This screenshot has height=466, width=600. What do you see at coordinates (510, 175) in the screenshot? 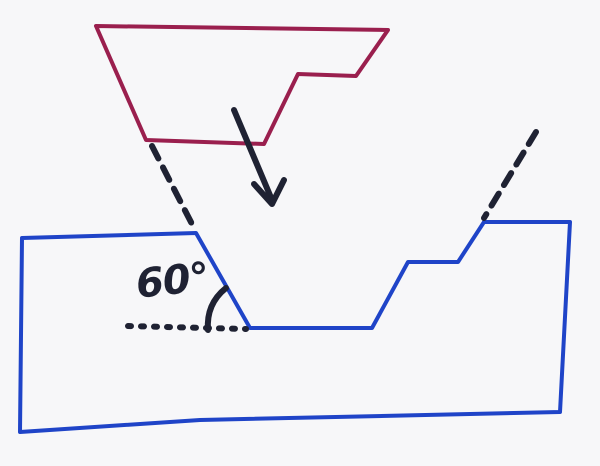
I see `right-dashed-extension` at bounding box center [510, 175].